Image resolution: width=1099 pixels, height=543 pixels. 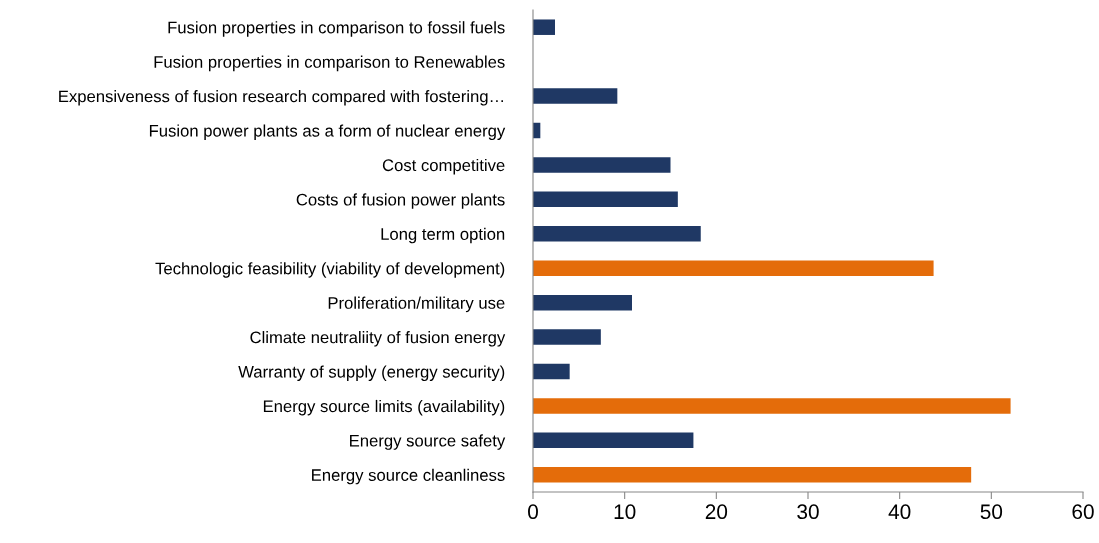 I want to click on y-tick-label: Fusion properties in comparison to Renewables, so click(x=329, y=63).